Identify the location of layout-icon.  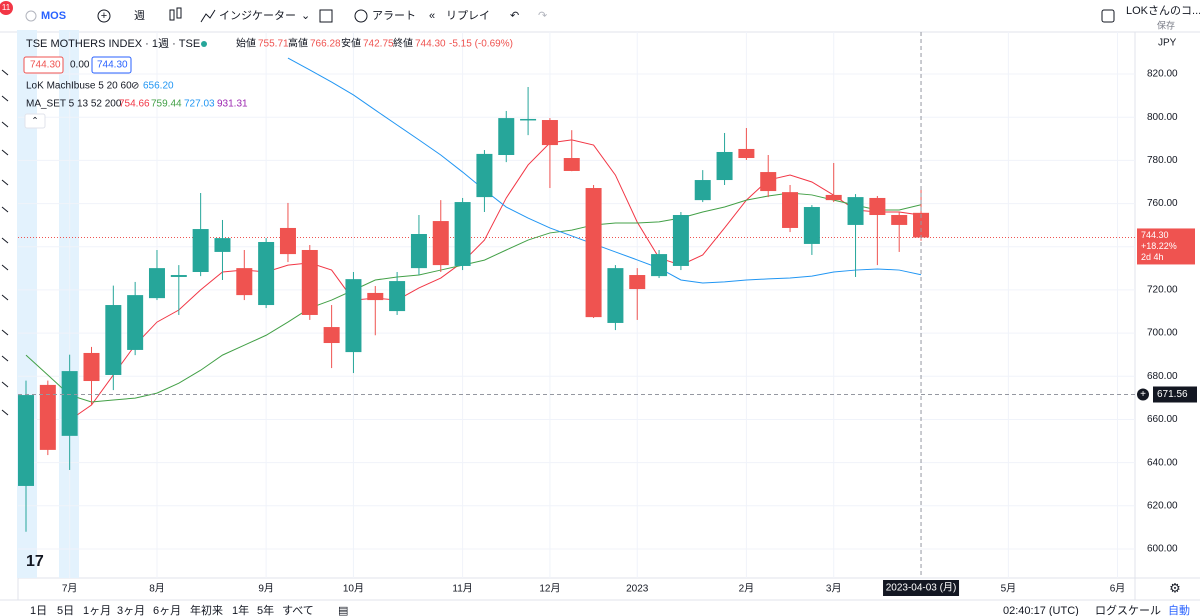
(326, 16).